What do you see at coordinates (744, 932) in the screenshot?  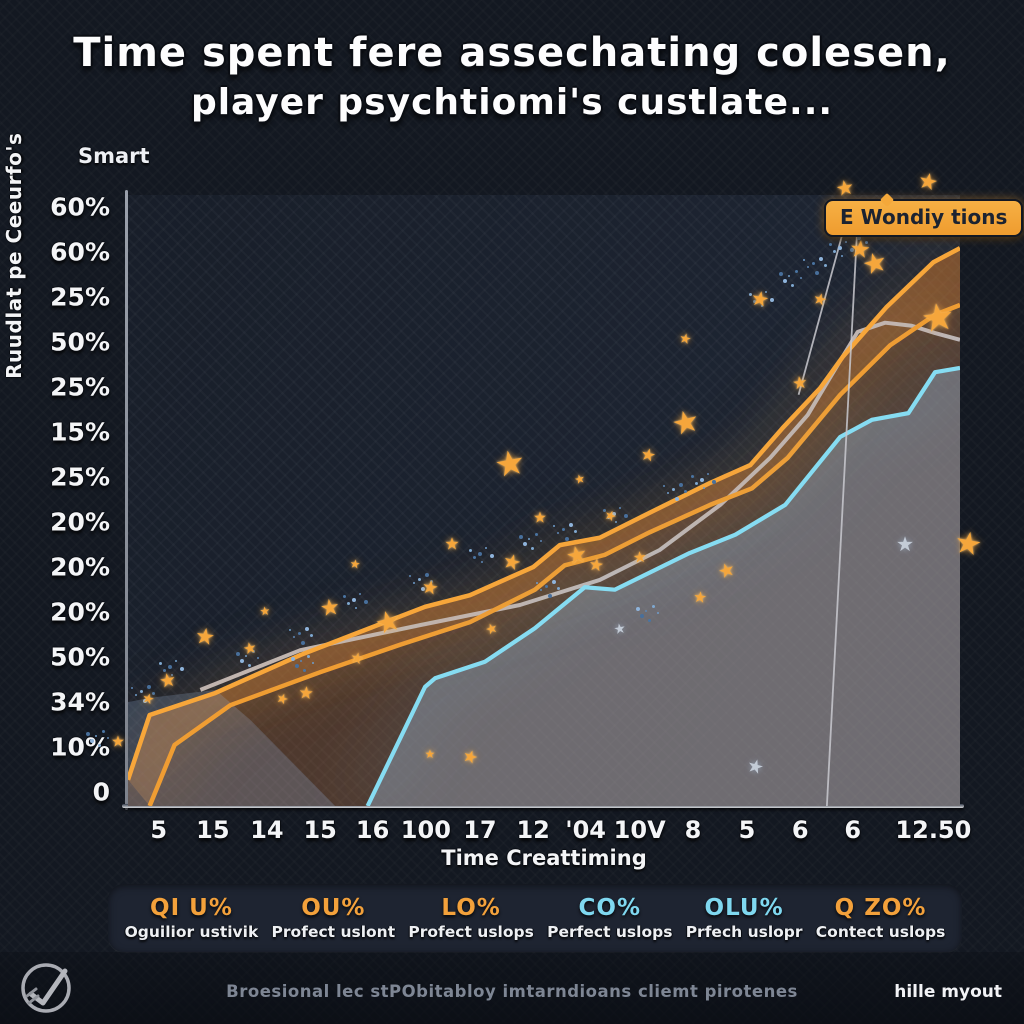 I see `legend-label: Prfech uslopr` at bounding box center [744, 932].